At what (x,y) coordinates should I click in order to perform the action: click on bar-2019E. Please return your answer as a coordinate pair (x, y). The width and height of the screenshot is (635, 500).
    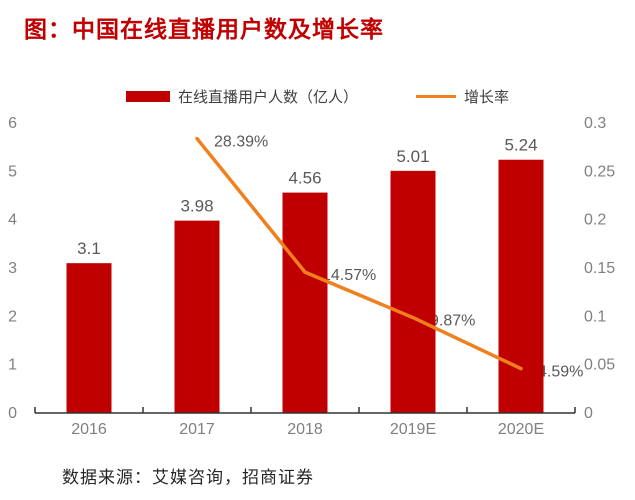
    Looking at the image, I should click on (413, 291).